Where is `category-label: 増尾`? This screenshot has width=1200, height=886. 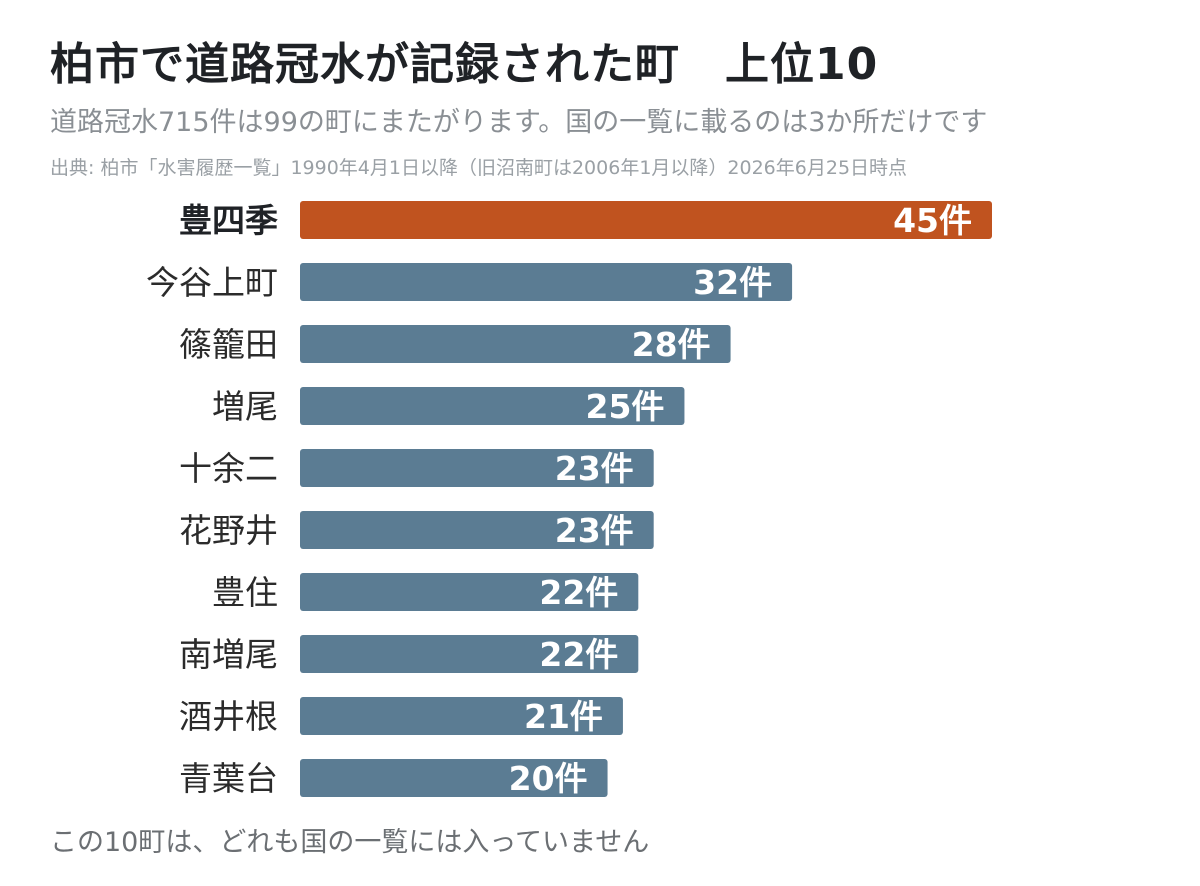
category-label: 増尾 is located at coordinates (245, 406).